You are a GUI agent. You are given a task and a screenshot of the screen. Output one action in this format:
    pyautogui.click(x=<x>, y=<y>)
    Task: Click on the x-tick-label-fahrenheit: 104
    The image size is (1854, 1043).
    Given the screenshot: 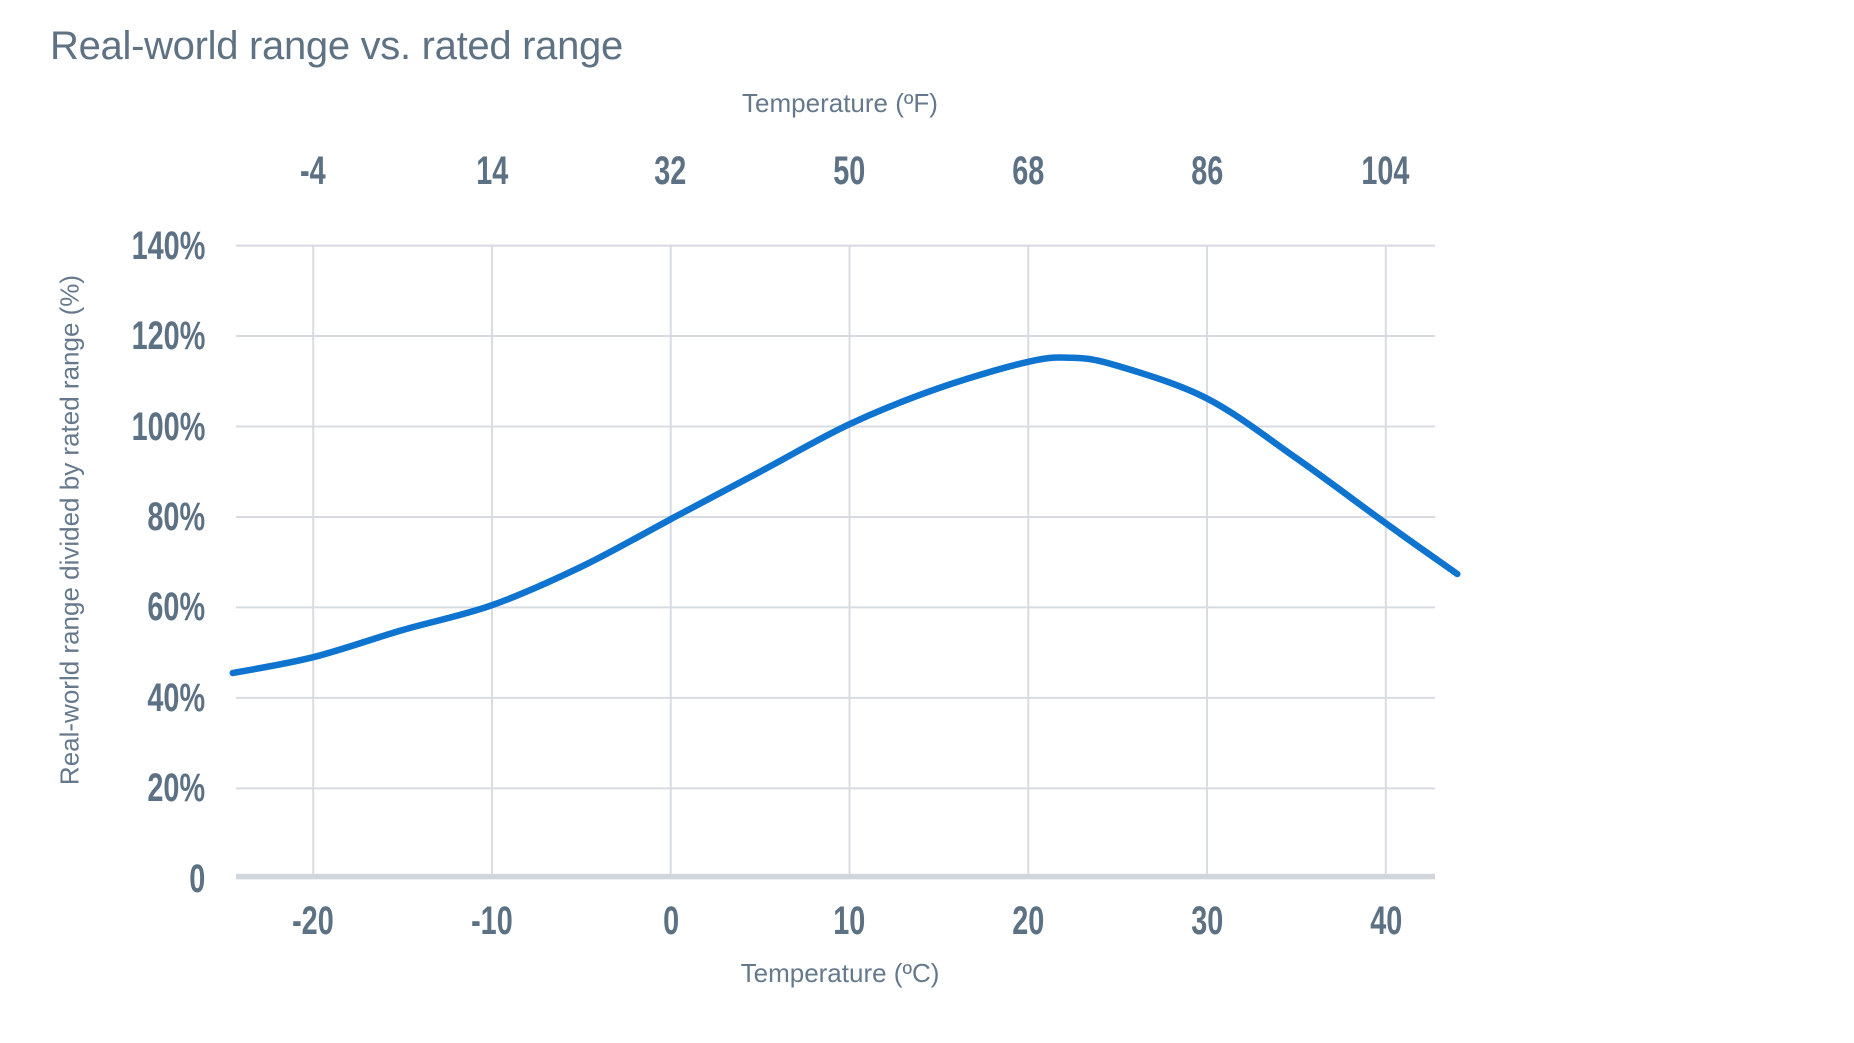 What is the action you would take?
    pyautogui.click(x=1385, y=171)
    